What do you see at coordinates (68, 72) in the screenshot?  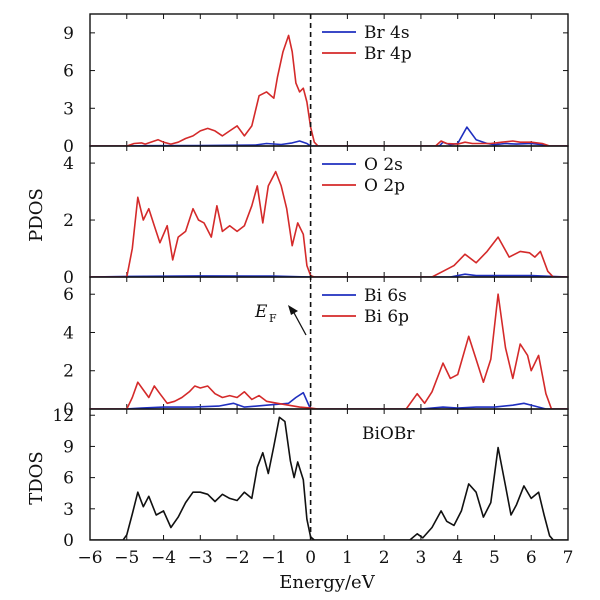 I see `y-tick-label-br: 6` at bounding box center [68, 72].